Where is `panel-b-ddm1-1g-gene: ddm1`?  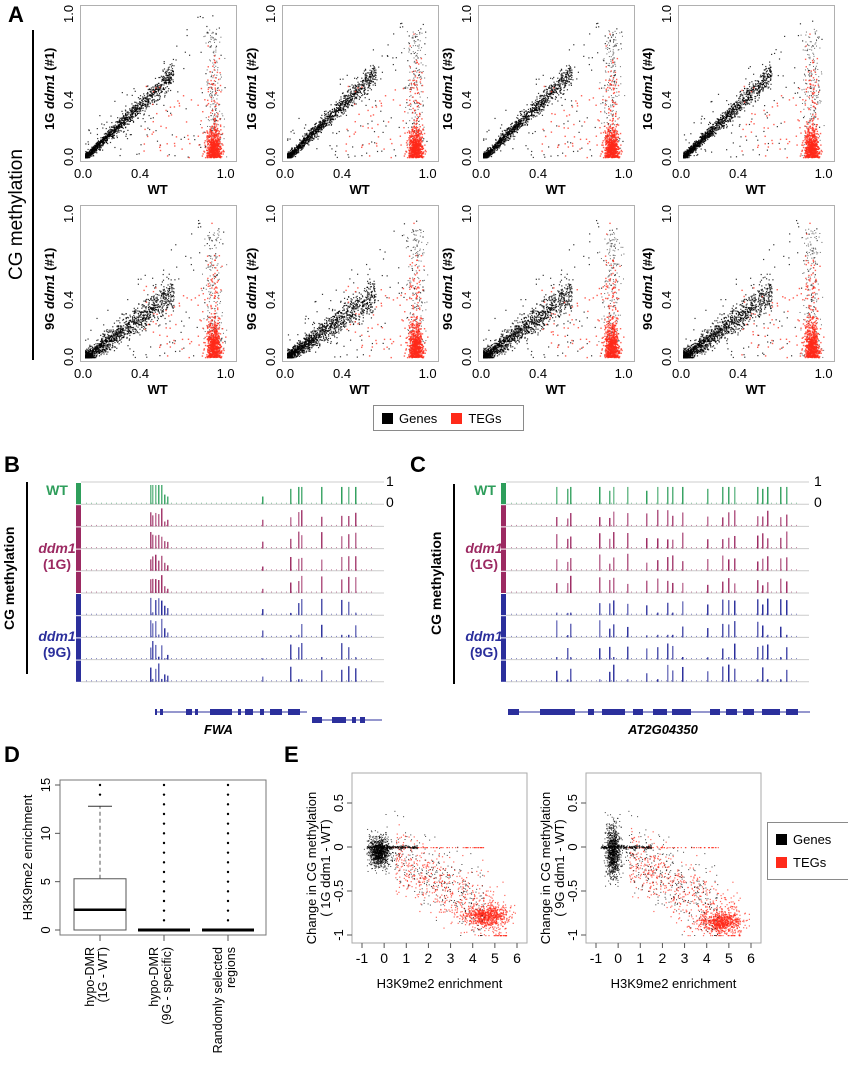 panel-b-ddm1-1g-gene: ddm1 is located at coordinates (57, 548).